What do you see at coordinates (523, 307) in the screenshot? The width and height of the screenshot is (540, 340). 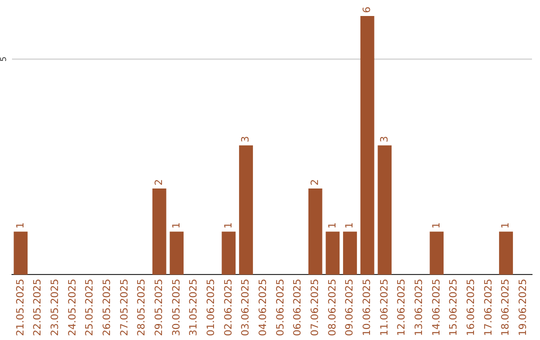 I see `x-tick-label: 19.06.2025` at bounding box center [523, 307].